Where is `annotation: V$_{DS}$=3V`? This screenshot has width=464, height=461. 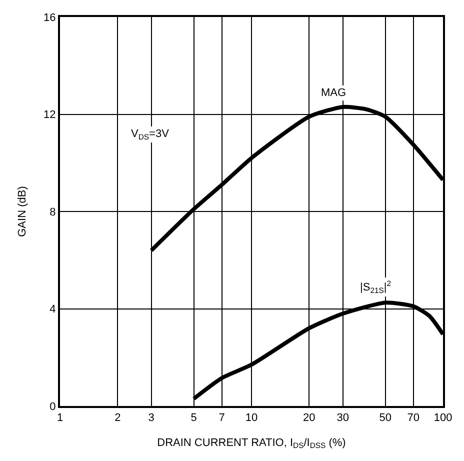
annotation: V$_{DS}$=3V is located at coordinates (150, 135).